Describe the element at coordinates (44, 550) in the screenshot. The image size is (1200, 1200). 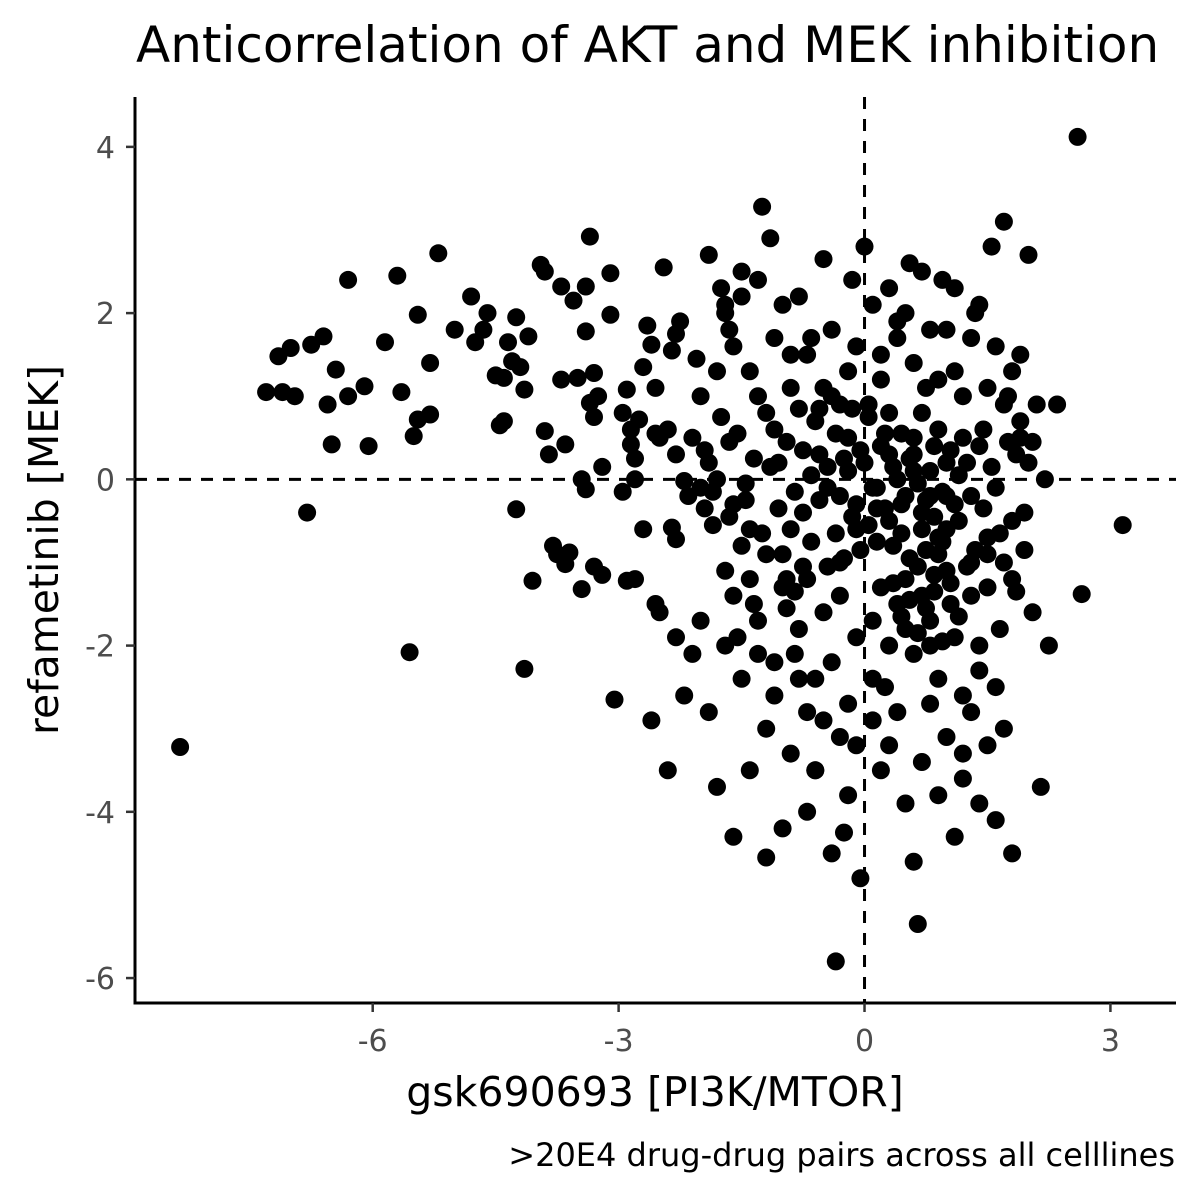
I see `y-axis-label: refametinib [MEK]` at that location.